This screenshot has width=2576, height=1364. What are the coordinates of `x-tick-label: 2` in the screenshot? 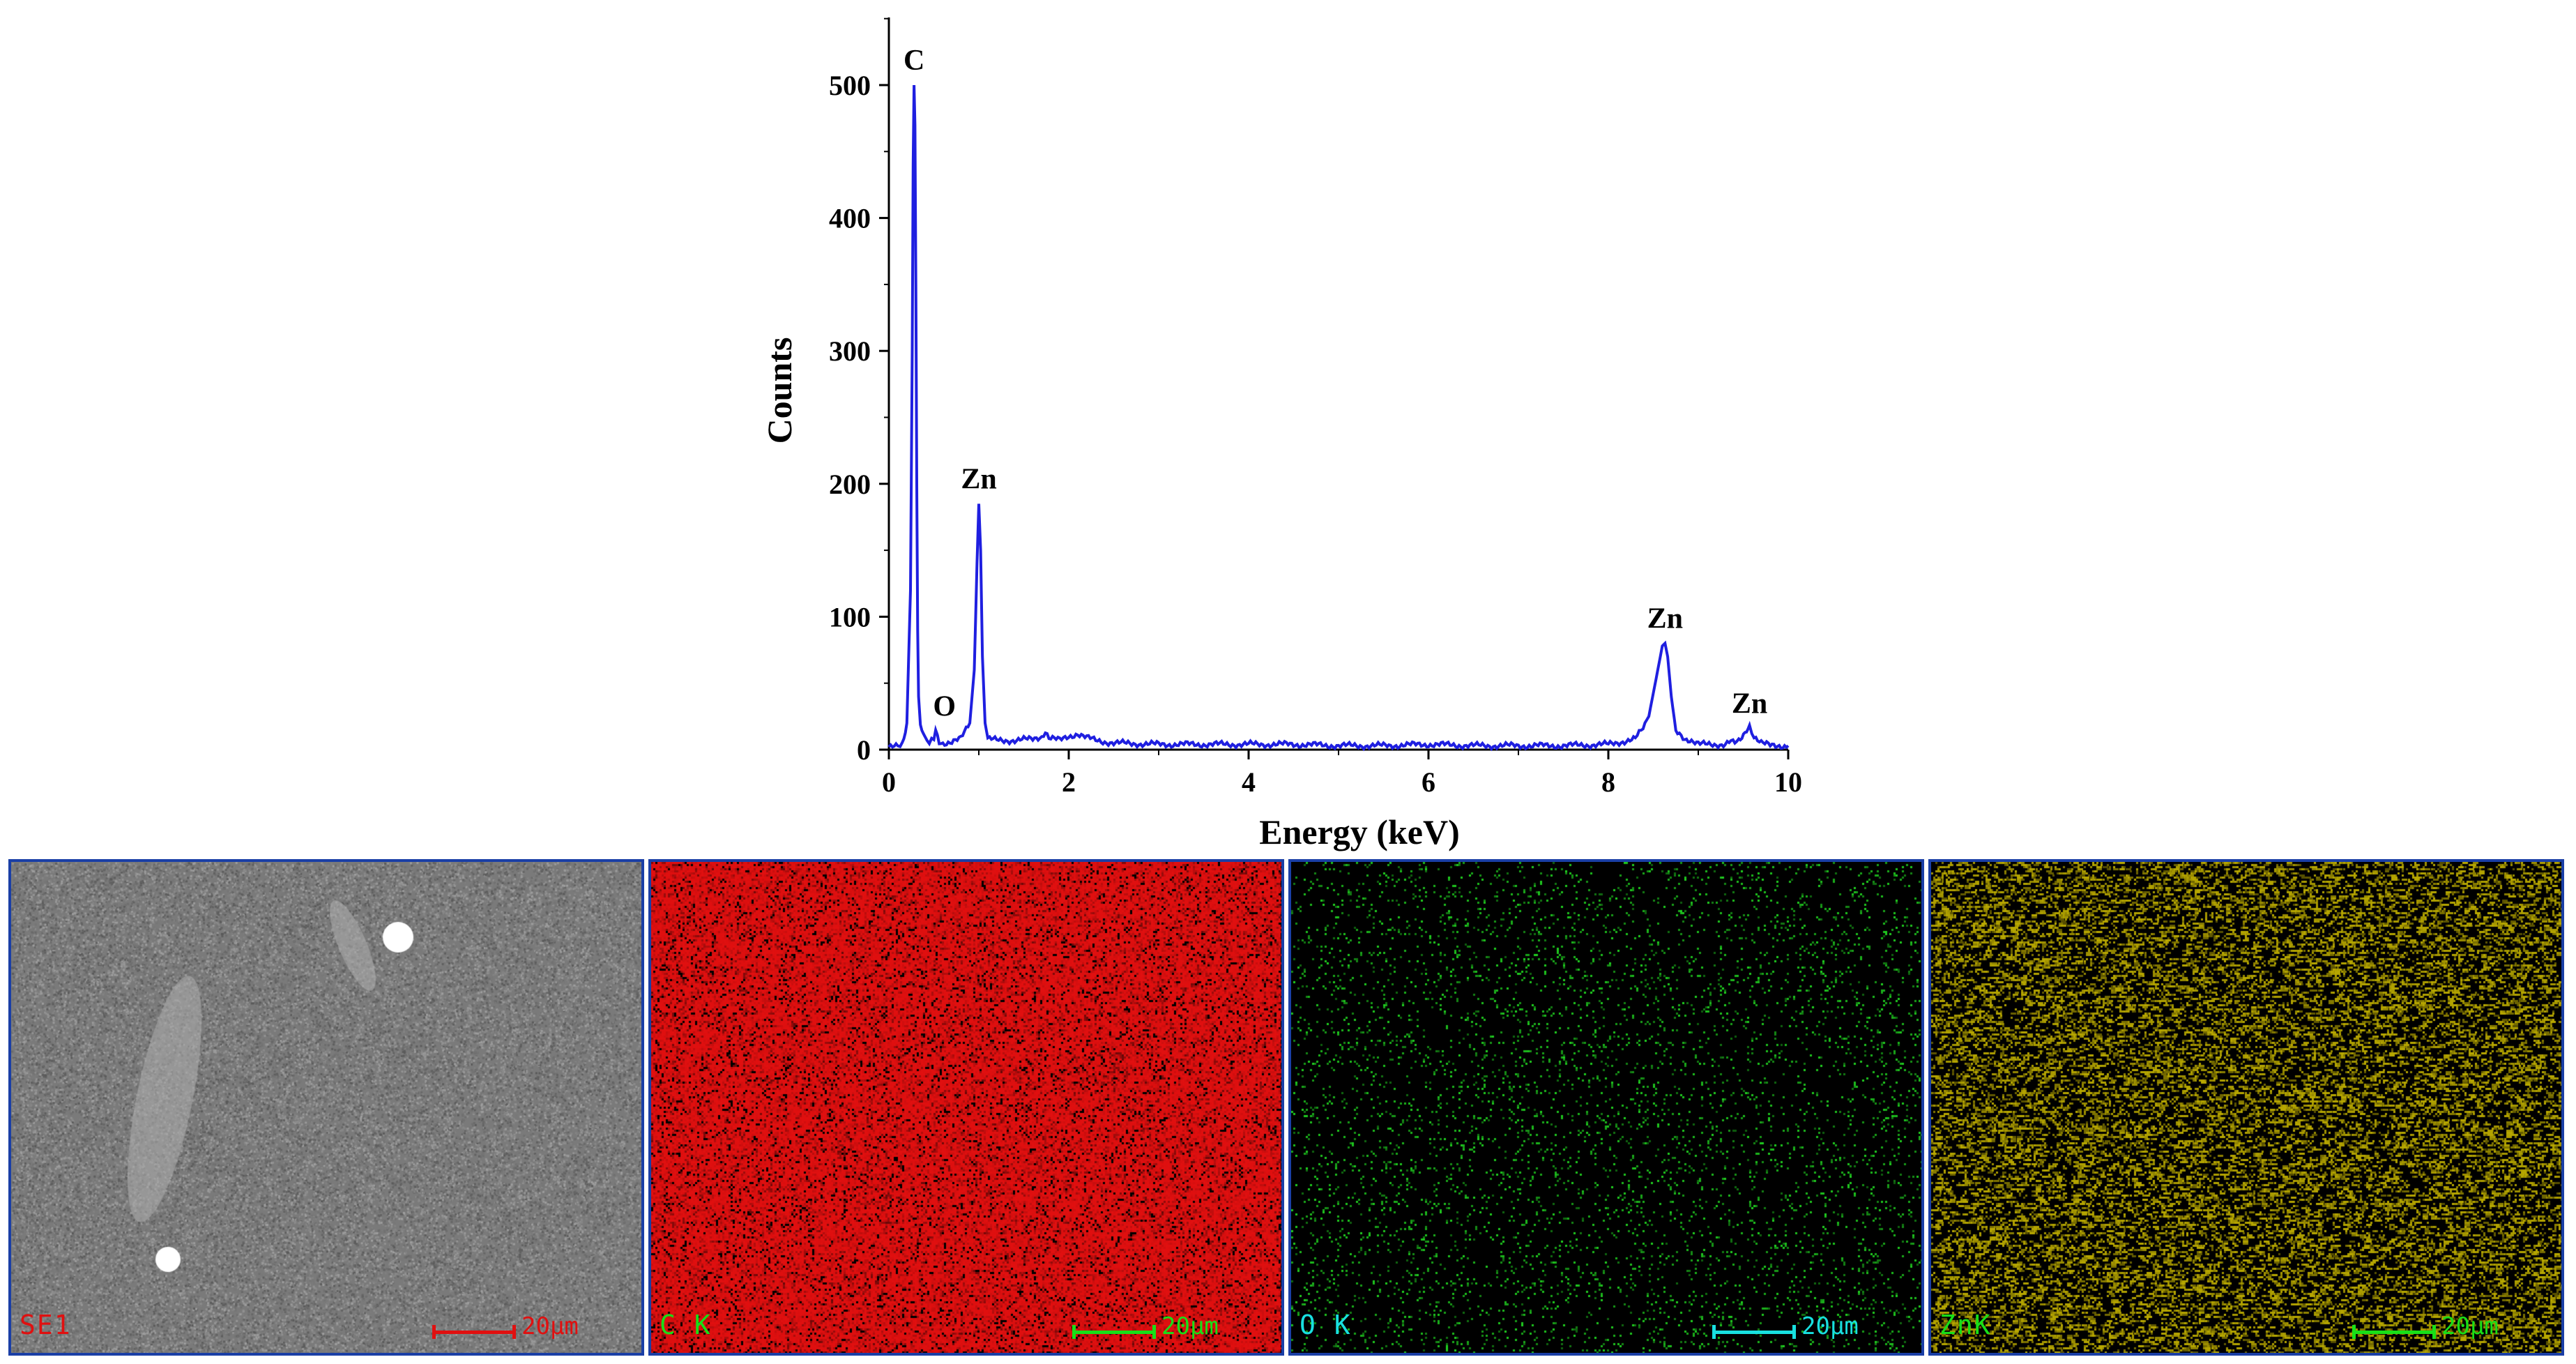 It's located at (1069, 782).